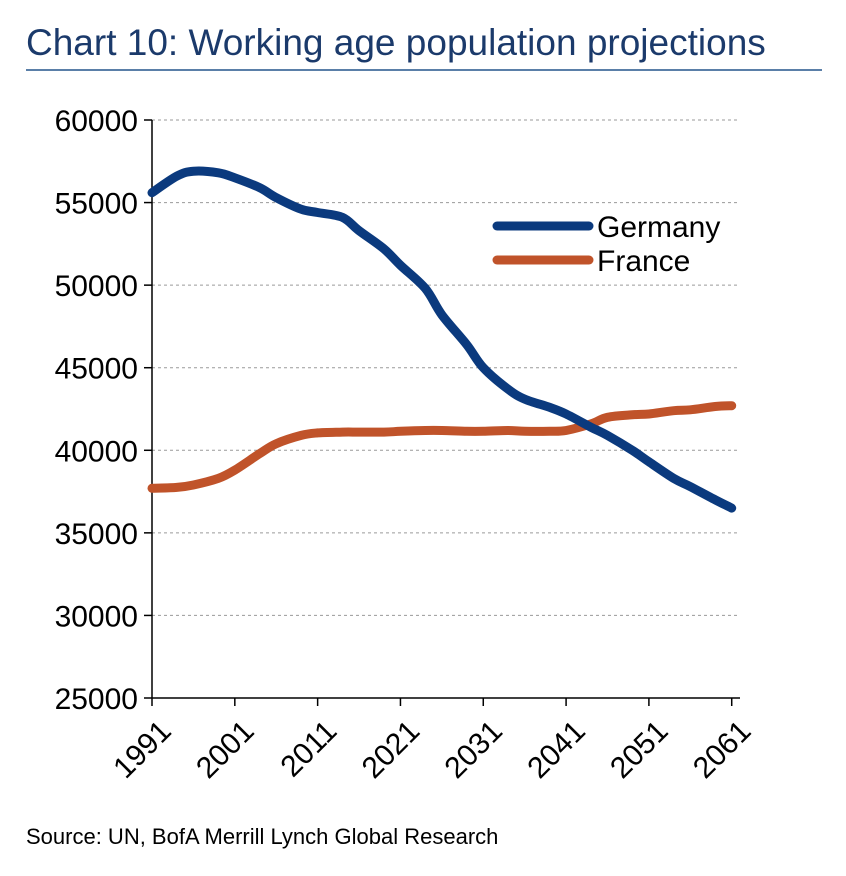  Describe the element at coordinates (639, 749) in the screenshot. I see `x-tick-label: 2051` at that location.